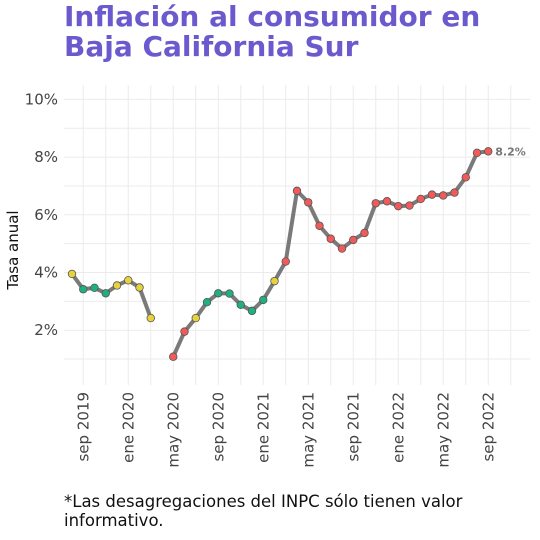 This screenshot has width=540, height=540. What do you see at coordinates (46, 273) in the screenshot?
I see `y-tick-label: 4%` at bounding box center [46, 273].